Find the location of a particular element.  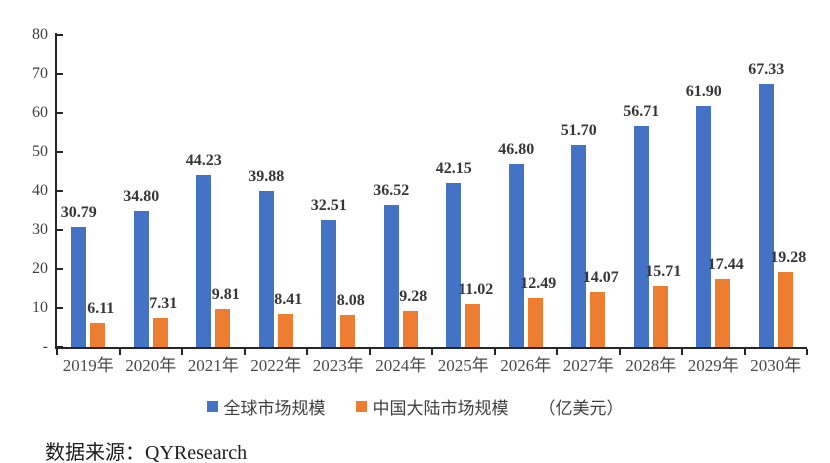

x-axis-category-label: 2026年 is located at coordinates (526, 365).